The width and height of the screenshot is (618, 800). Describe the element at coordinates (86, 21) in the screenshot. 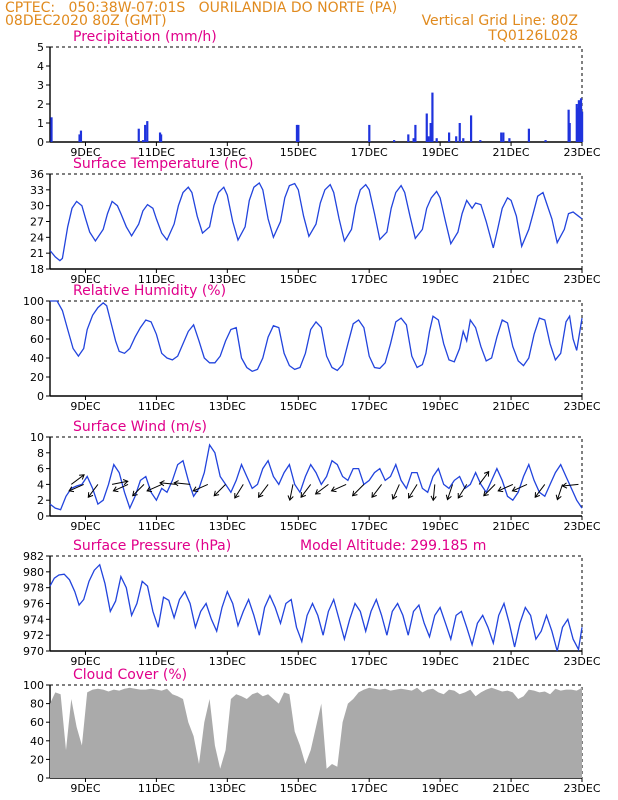

I see `header-run-date: 08DEC2020 80Z (GMT)` at that location.